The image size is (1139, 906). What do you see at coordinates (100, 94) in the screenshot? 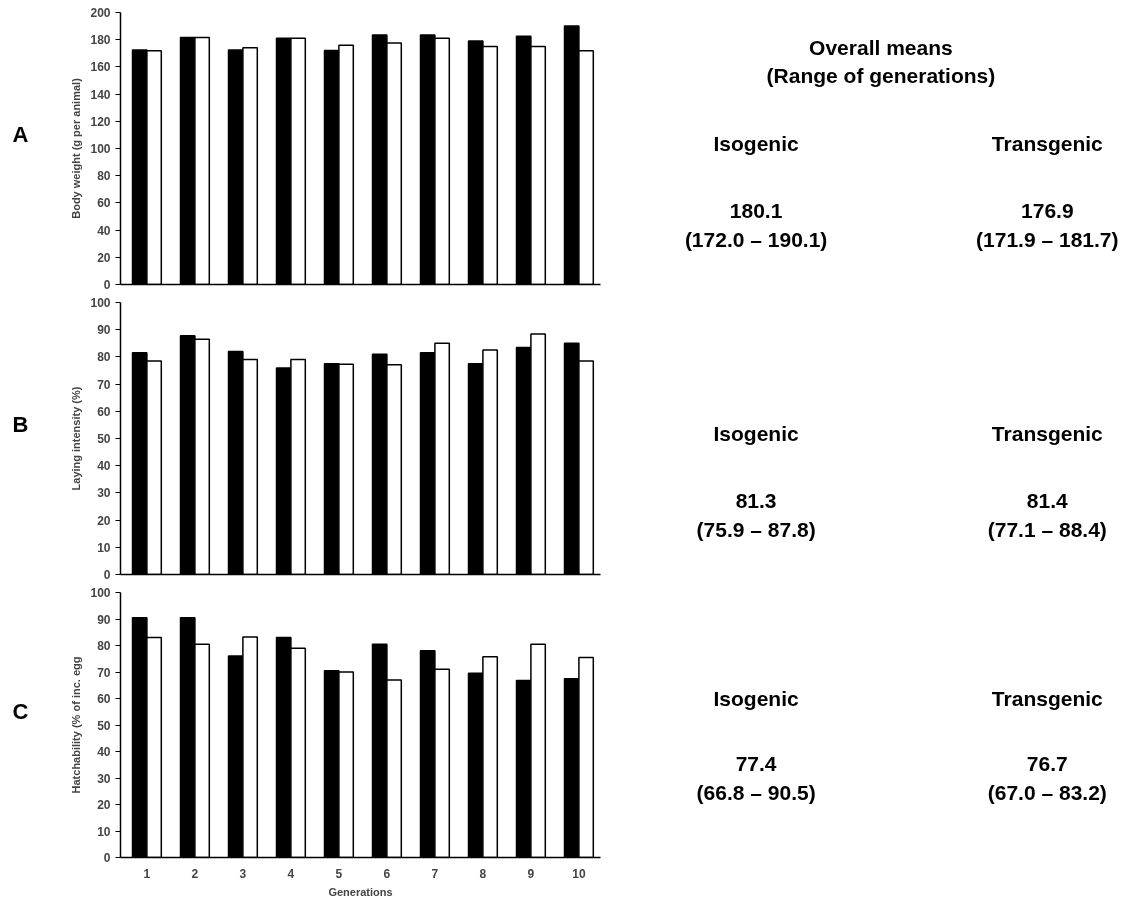
I see `y-tick-label: 140` at bounding box center [100, 94].